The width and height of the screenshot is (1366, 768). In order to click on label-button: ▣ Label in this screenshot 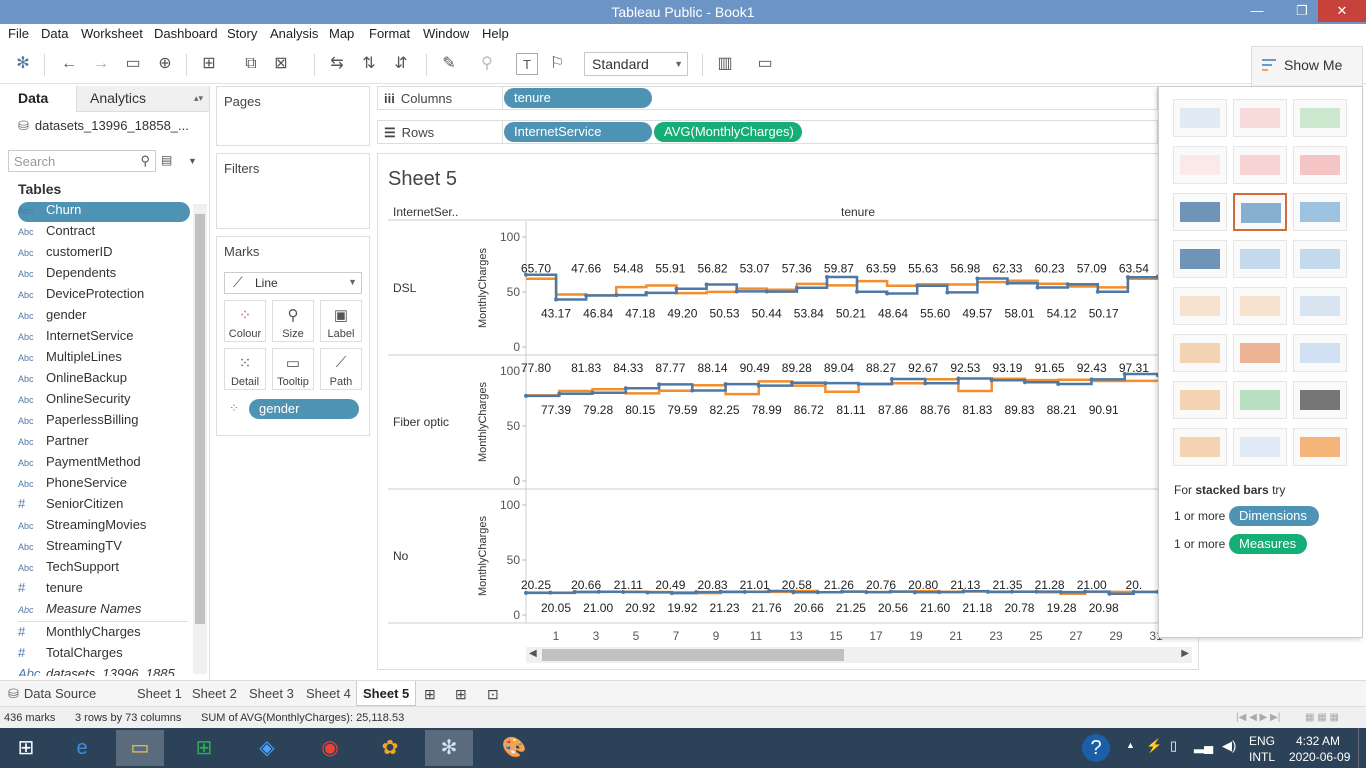, I will do `click(341, 321)`.